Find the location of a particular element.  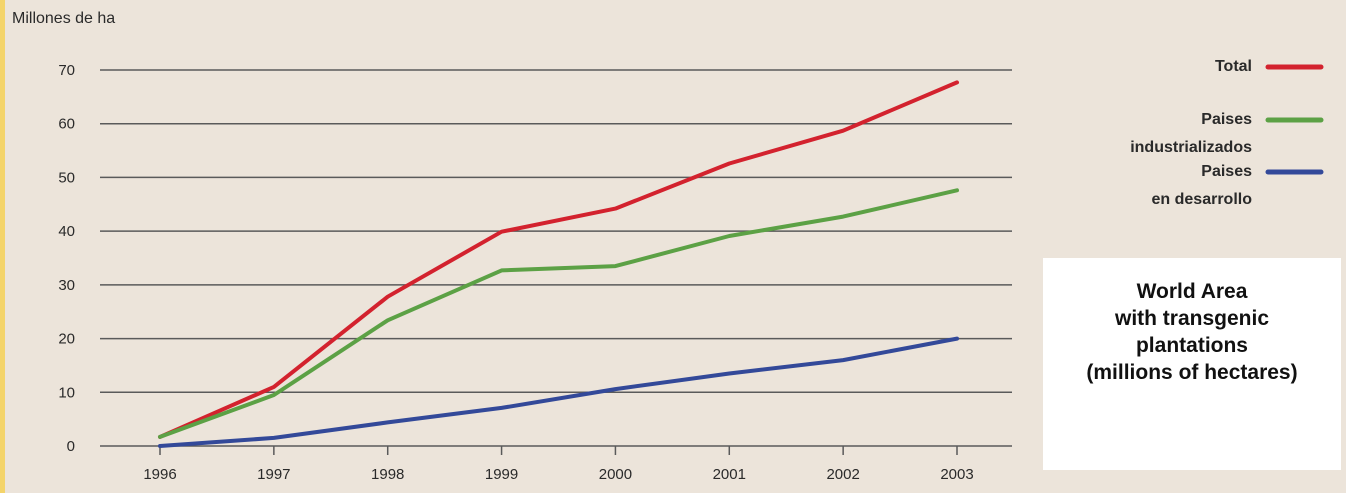

x-tick-label: 2003 is located at coordinates (956, 474).